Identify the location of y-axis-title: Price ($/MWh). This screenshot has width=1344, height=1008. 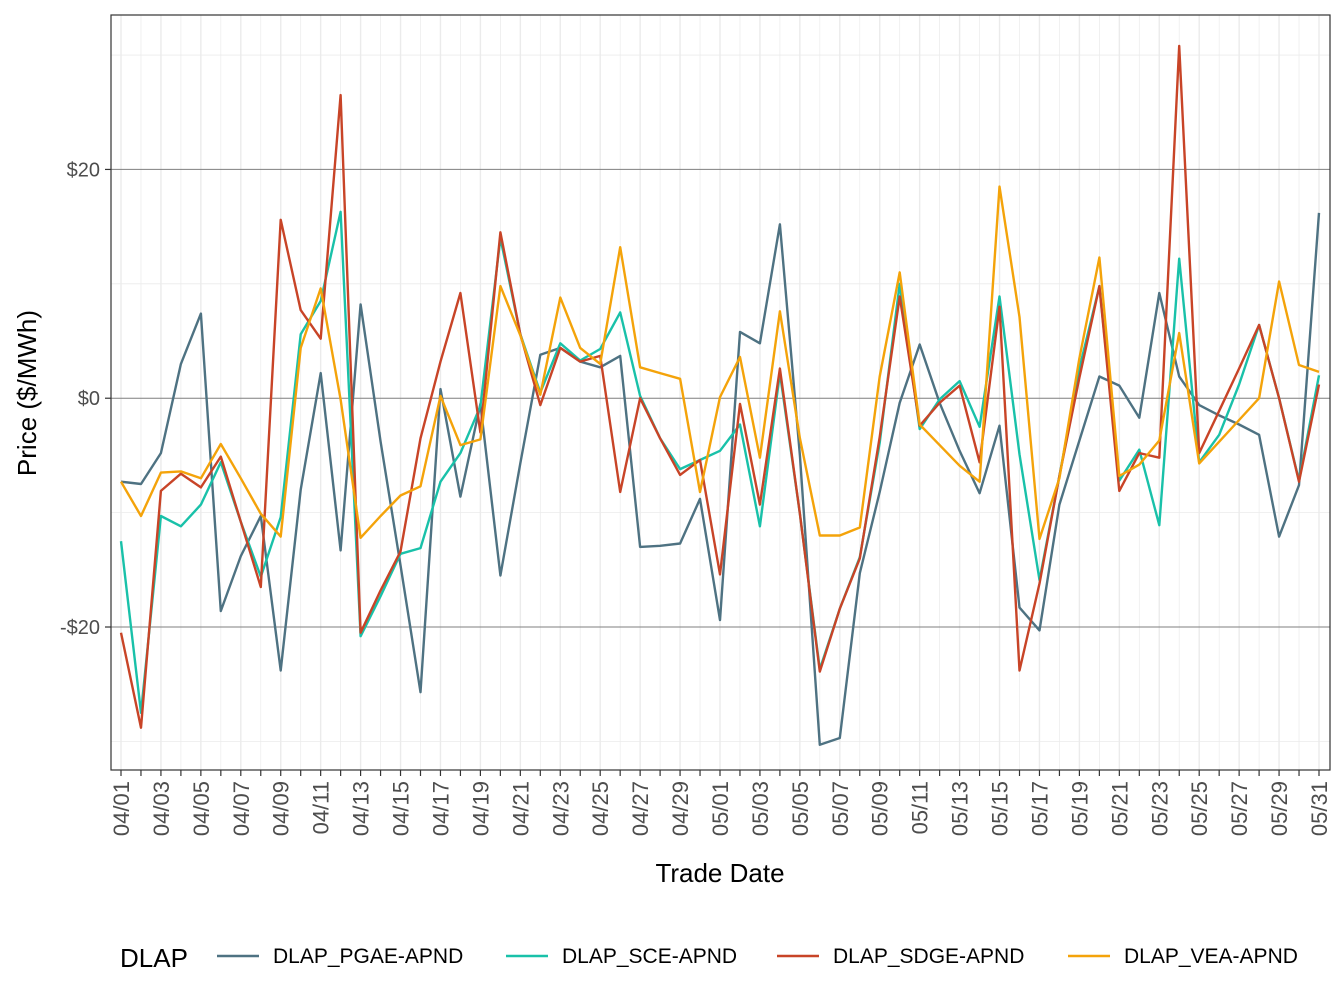
(27, 393).